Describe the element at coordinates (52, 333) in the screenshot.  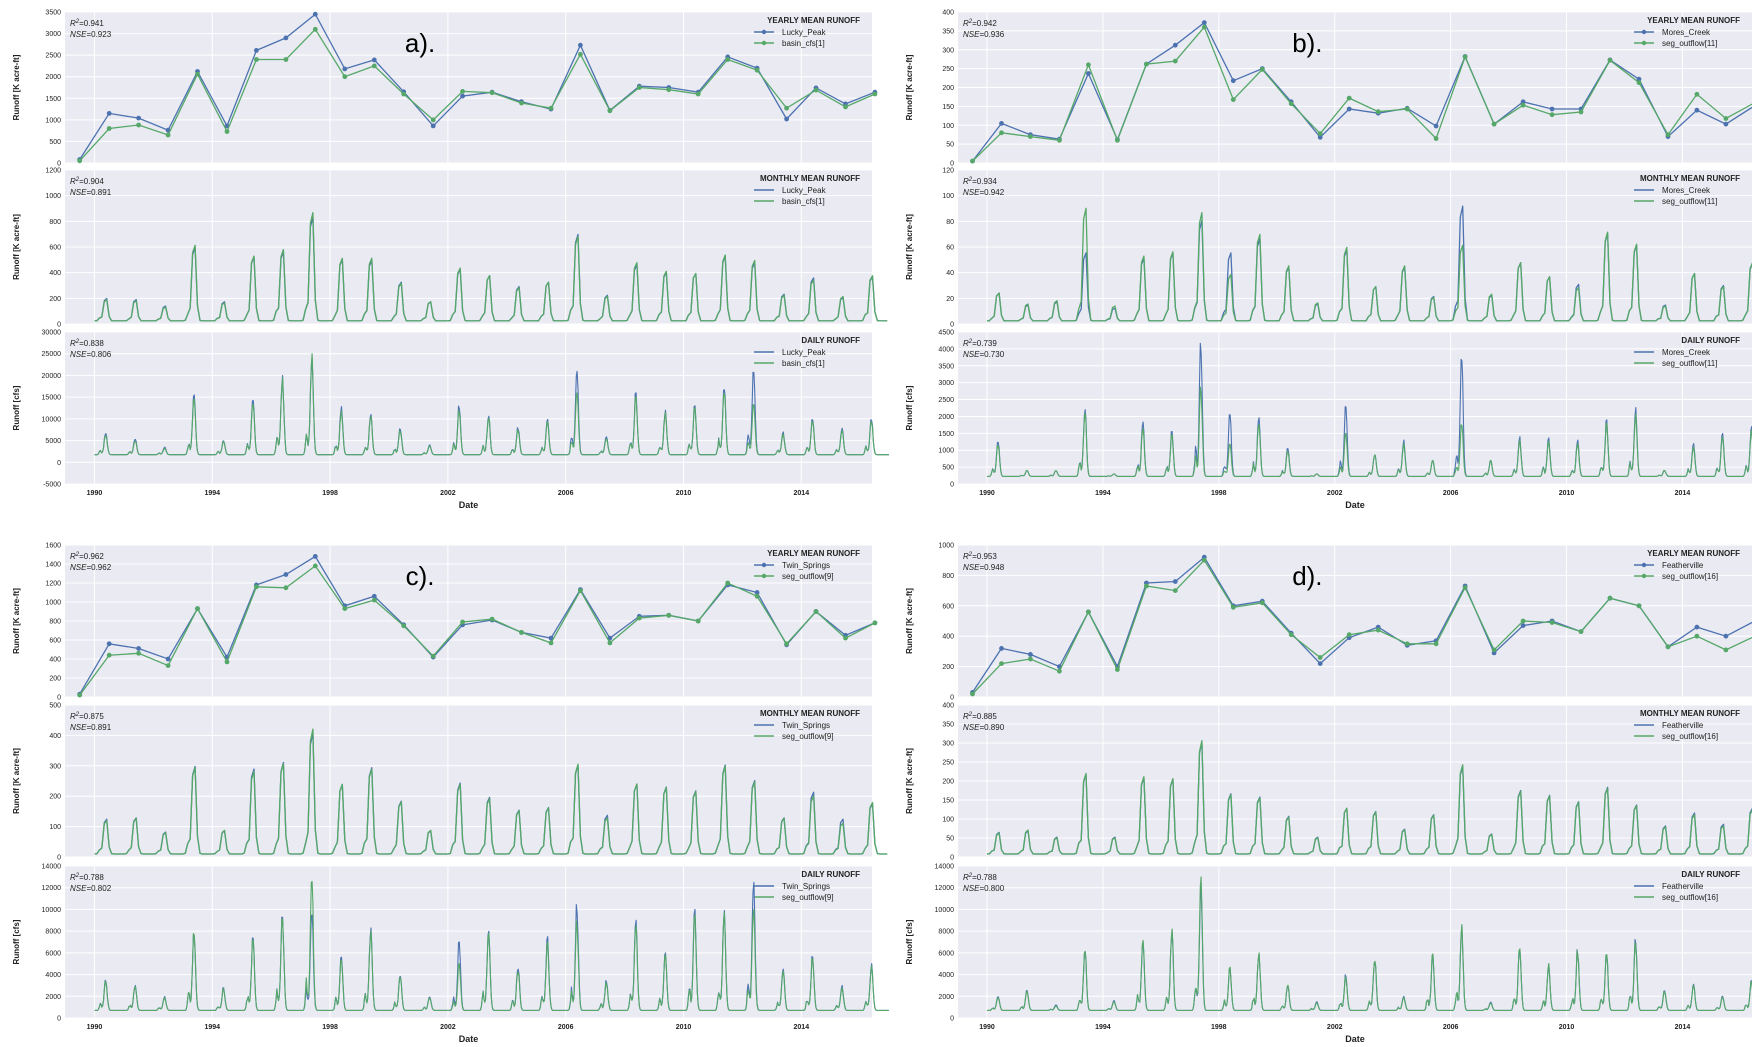
I see `y-tick-label: 30000` at that location.